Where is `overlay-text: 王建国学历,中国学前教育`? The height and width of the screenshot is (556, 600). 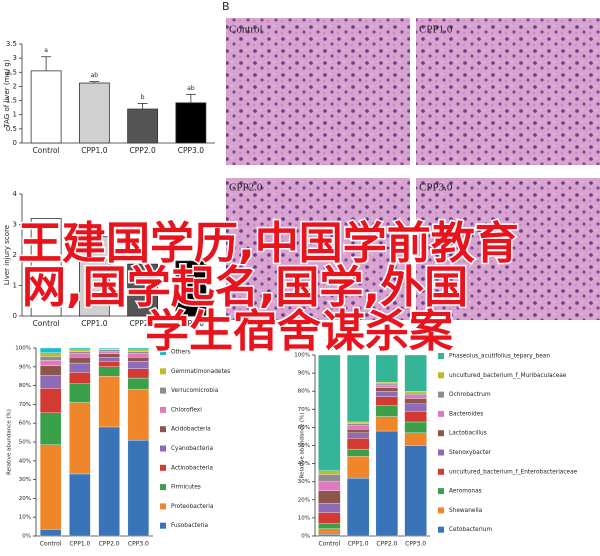
overlay-text: 王建国学历,中国学前教育 is located at coordinates (268, 243).